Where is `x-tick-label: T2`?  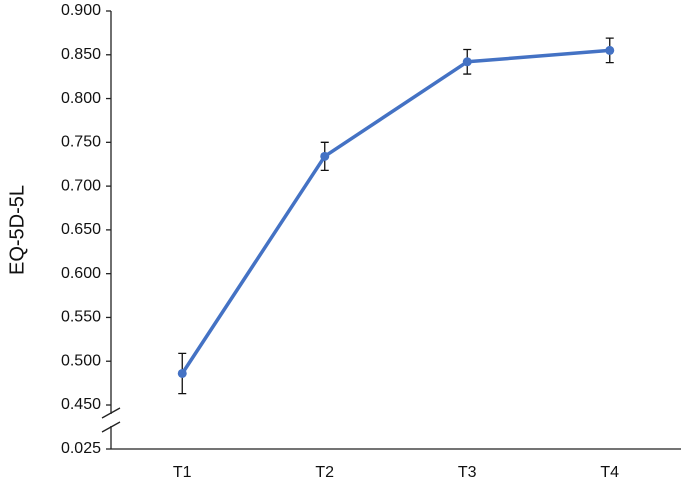 x-tick-label: T2 is located at coordinates (324, 472).